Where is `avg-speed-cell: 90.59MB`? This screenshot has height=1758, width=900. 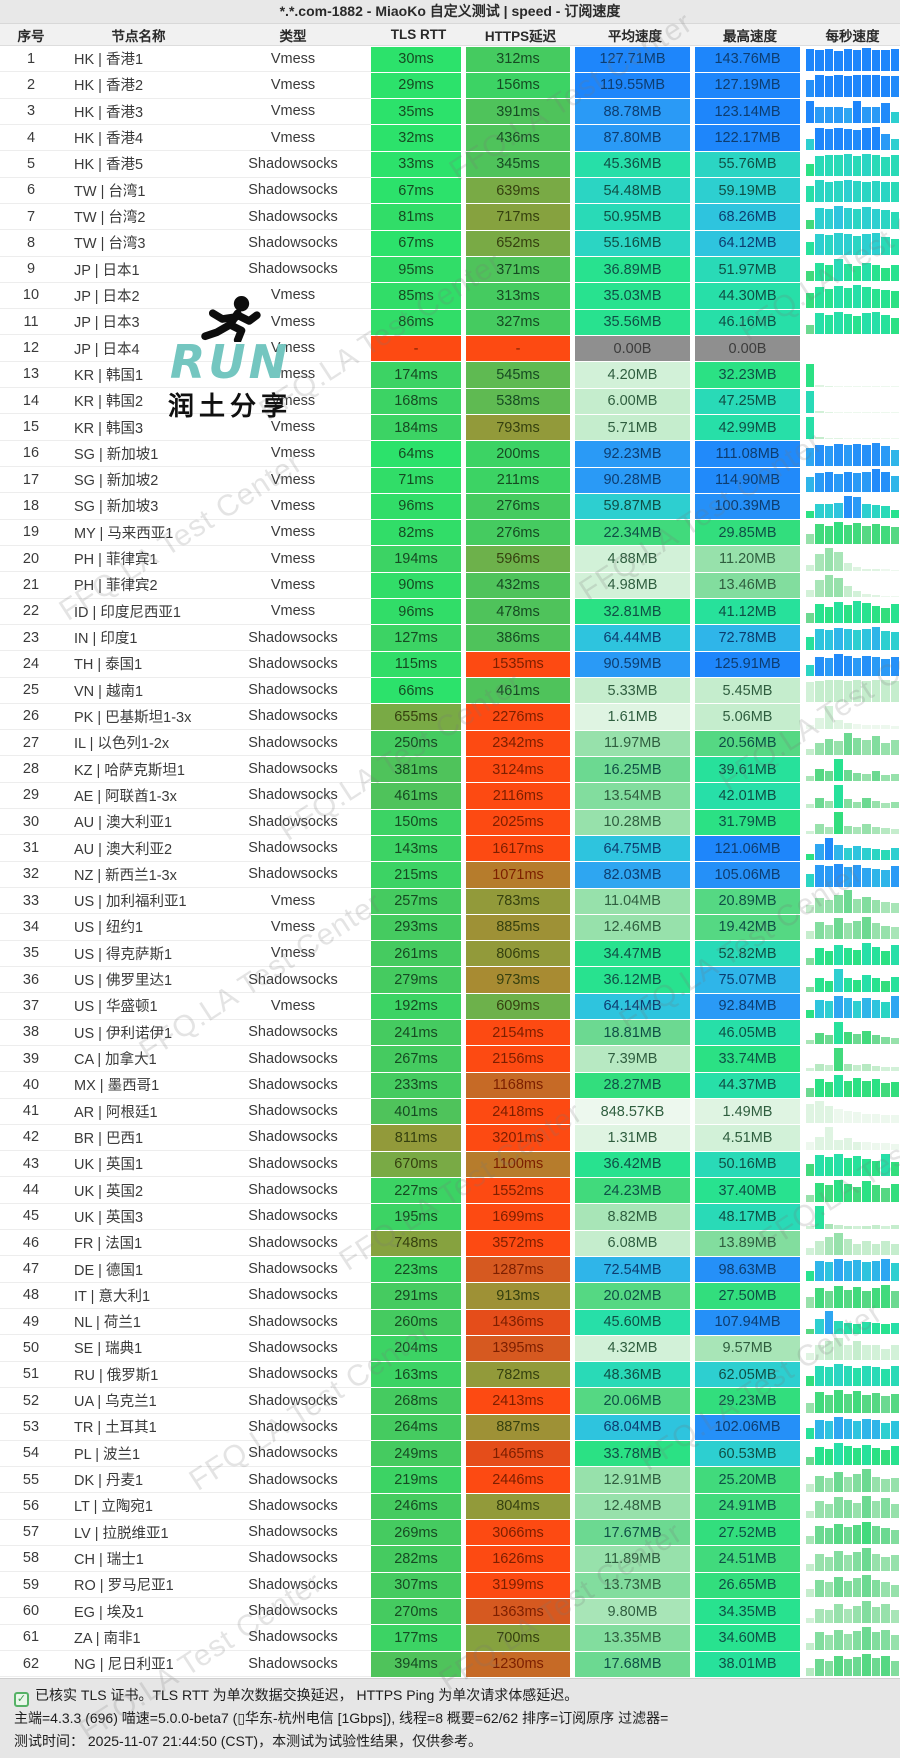
avg-speed-cell: 90.59MB is located at coordinates (632, 664).